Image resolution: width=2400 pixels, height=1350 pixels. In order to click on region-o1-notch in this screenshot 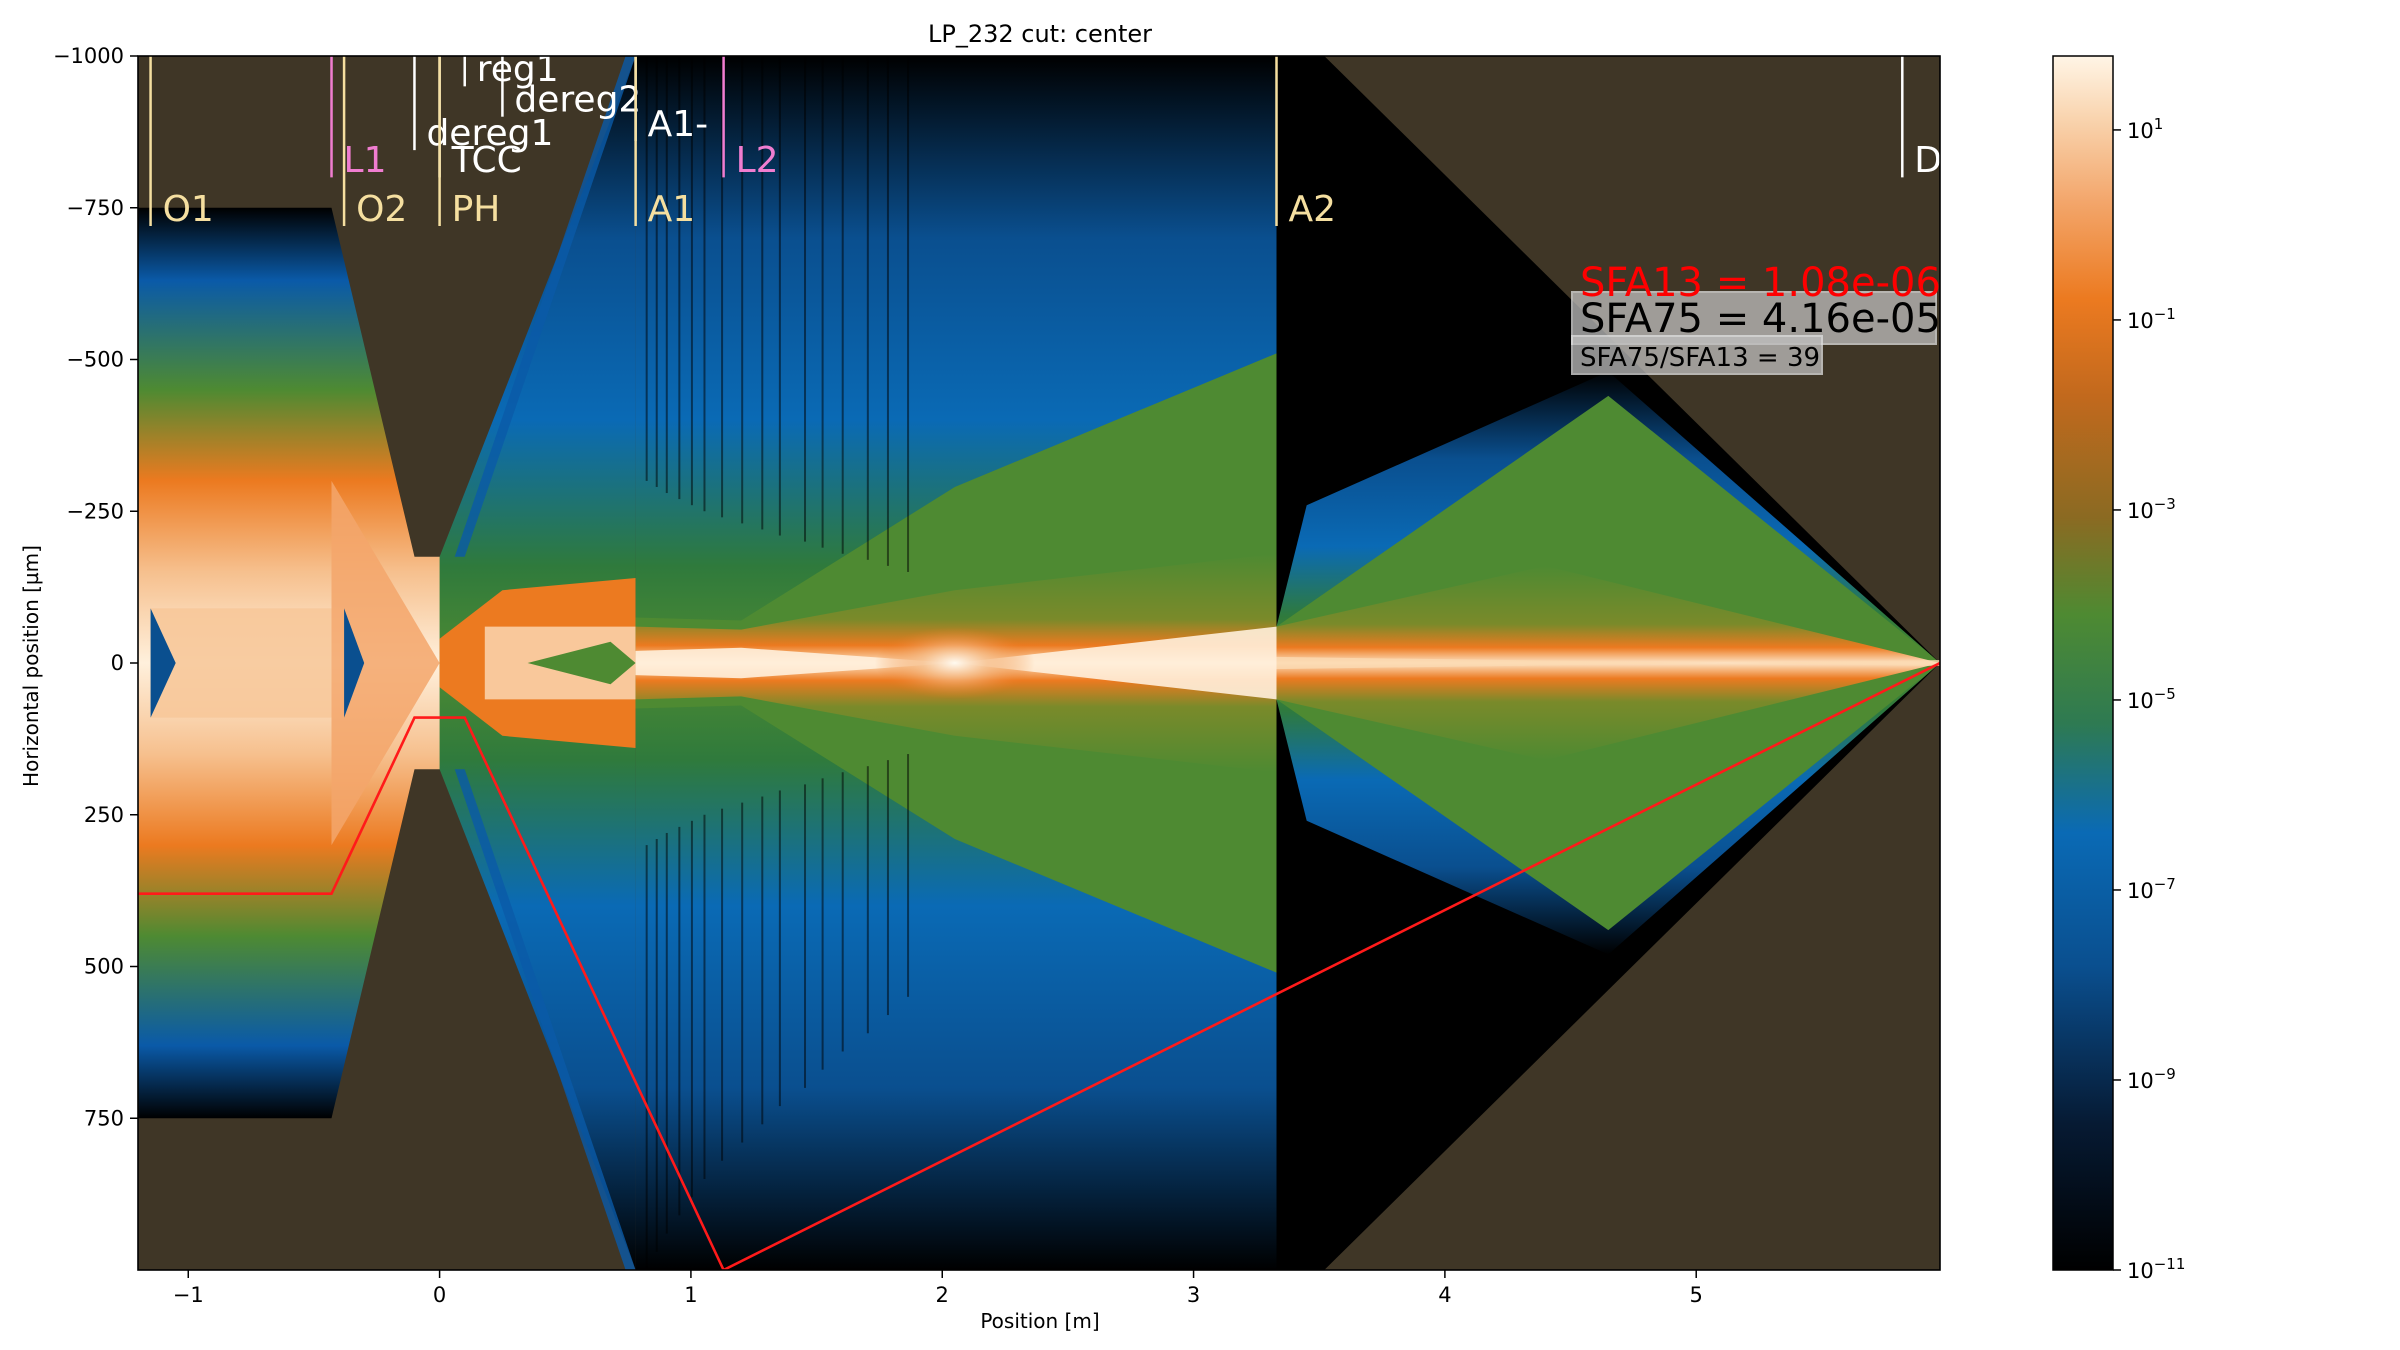, I will do `click(163, 663)`.